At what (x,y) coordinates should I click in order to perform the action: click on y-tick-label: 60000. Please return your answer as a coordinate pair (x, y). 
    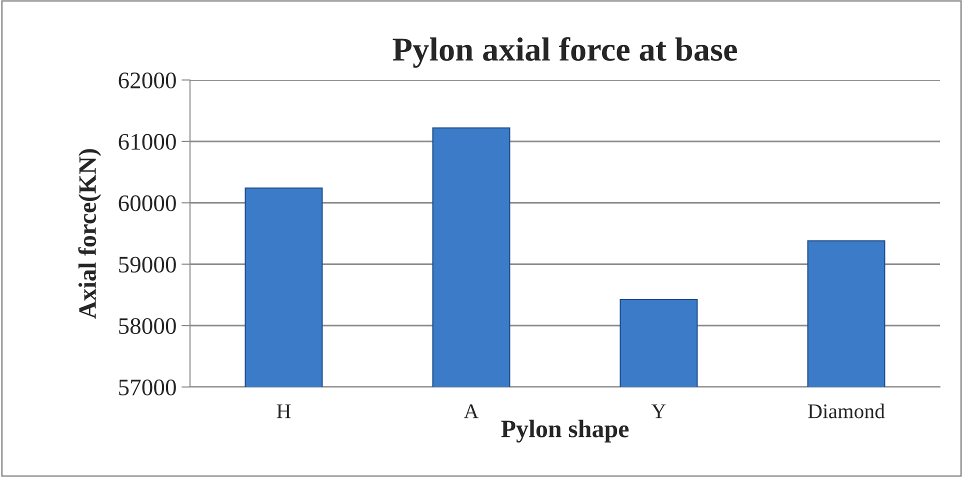
    Looking at the image, I should click on (147, 203).